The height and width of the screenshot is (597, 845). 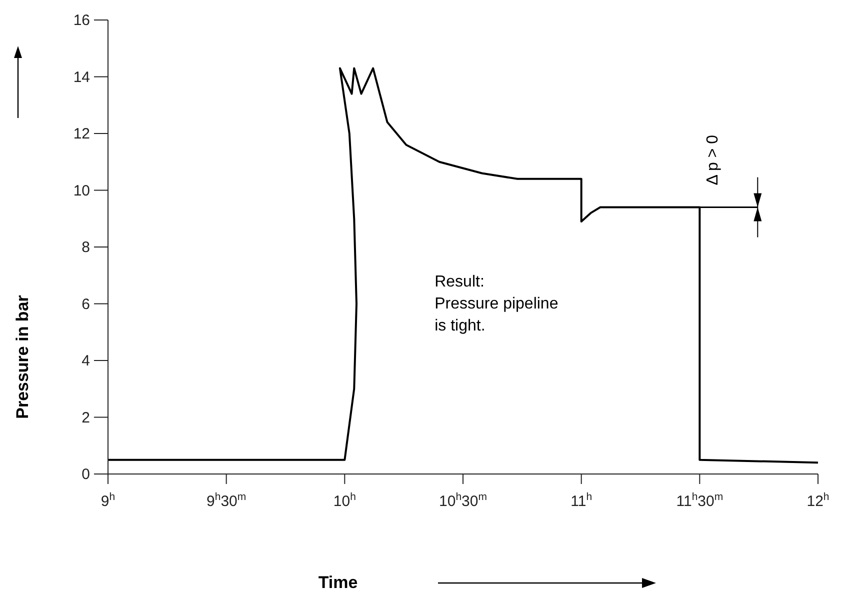 I want to click on y-tick-label: 10, so click(x=81, y=191).